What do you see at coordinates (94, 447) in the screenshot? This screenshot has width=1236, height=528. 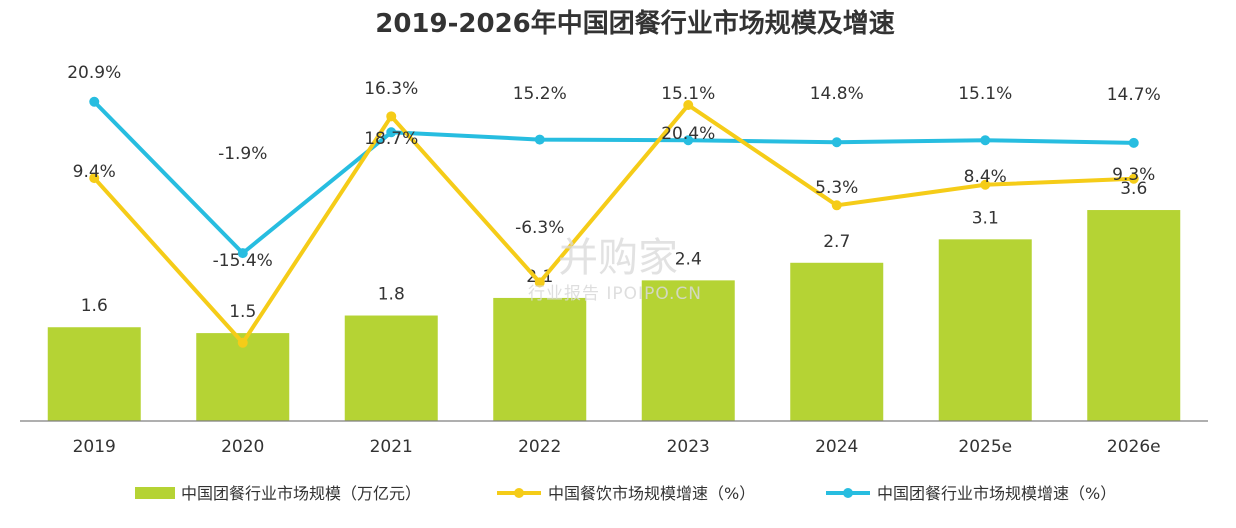 I see `x-tick-2019: 2019` at bounding box center [94, 447].